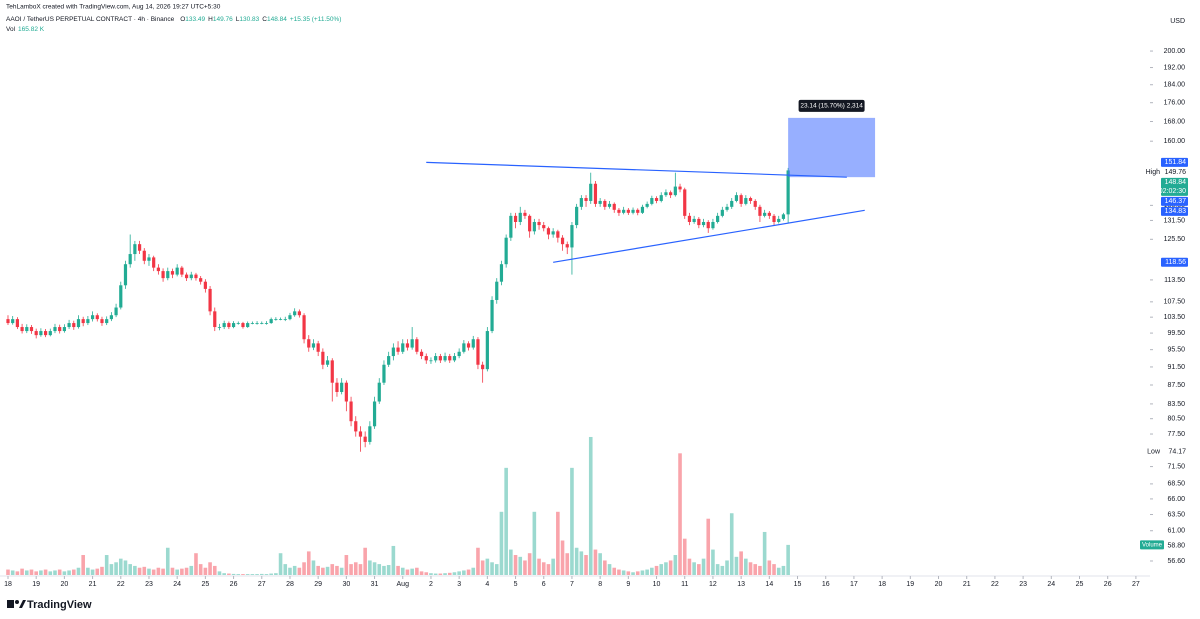 The height and width of the screenshot is (619, 1200). Describe the element at coordinates (264, 19) in the screenshot. I see `ohlc-label: C` at that location.